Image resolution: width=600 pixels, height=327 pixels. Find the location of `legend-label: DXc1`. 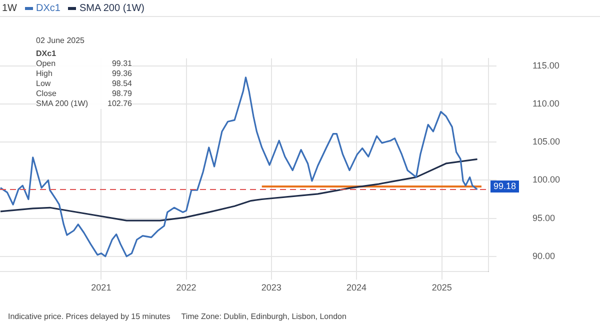

legend-label: DXc1 is located at coordinates (48, 8).